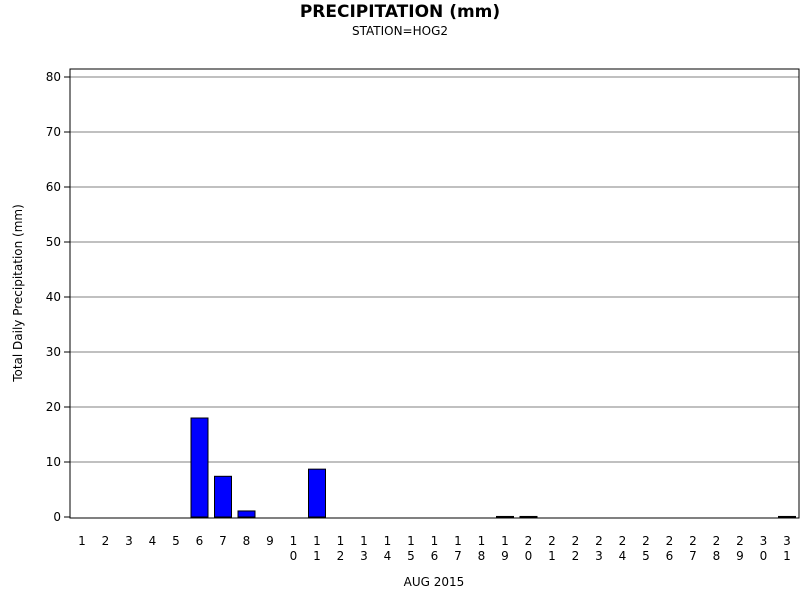  I want to click on y-tick-label: 30, so click(53, 352).